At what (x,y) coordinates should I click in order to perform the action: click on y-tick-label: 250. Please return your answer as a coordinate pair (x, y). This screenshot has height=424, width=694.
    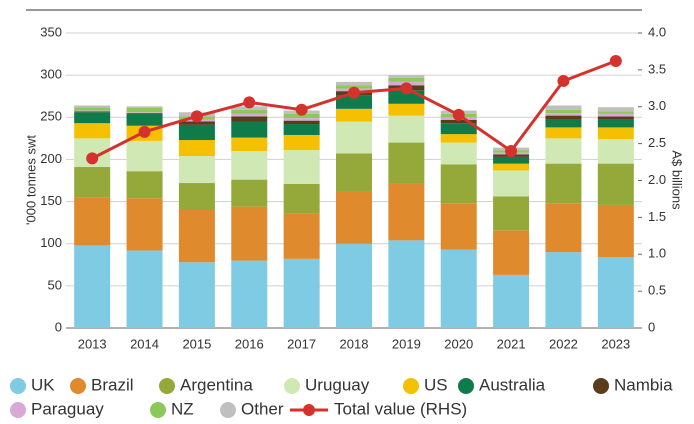
    Looking at the image, I should click on (51, 116).